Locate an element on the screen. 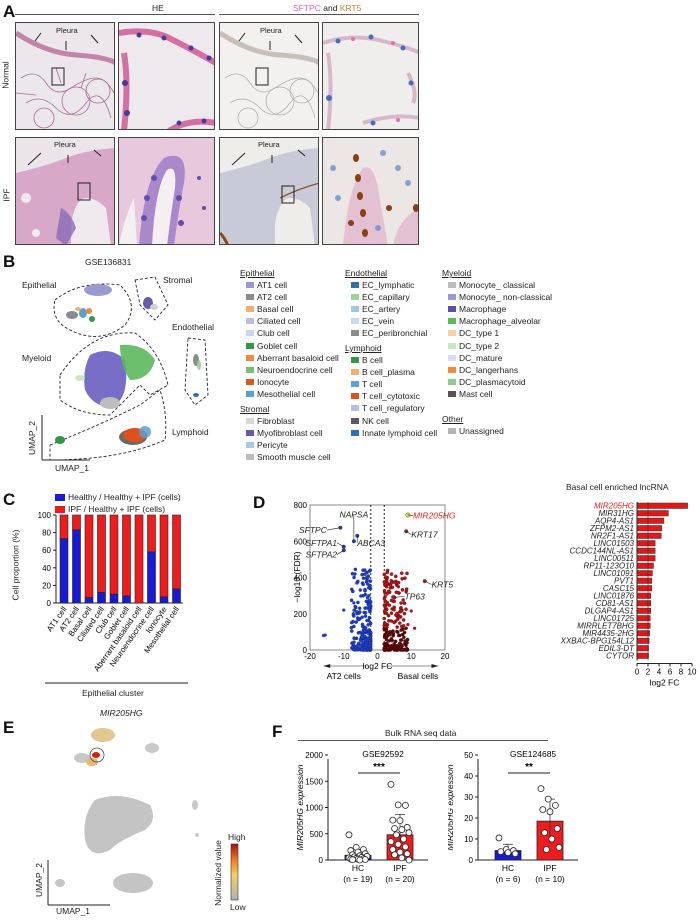  c-ylabel: Cell proportion (%) is located at coordinates (15, 565).